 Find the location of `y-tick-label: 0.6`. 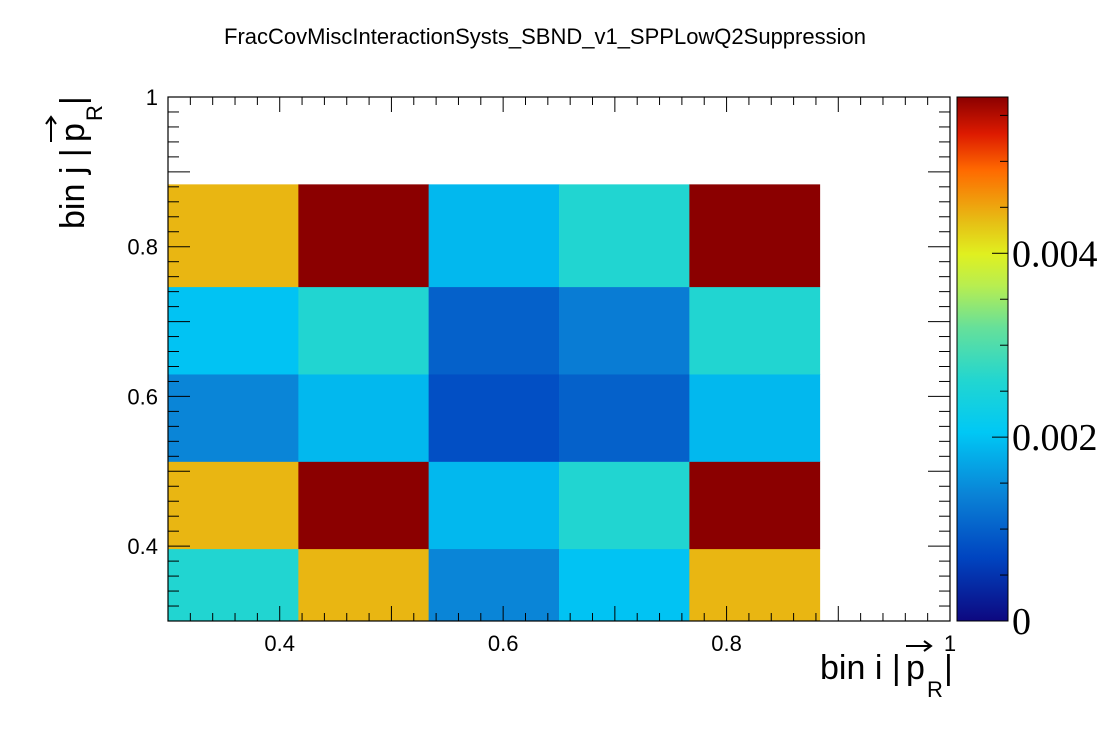

y-tick-label: 0.6 is located at coordinates (142, 396).